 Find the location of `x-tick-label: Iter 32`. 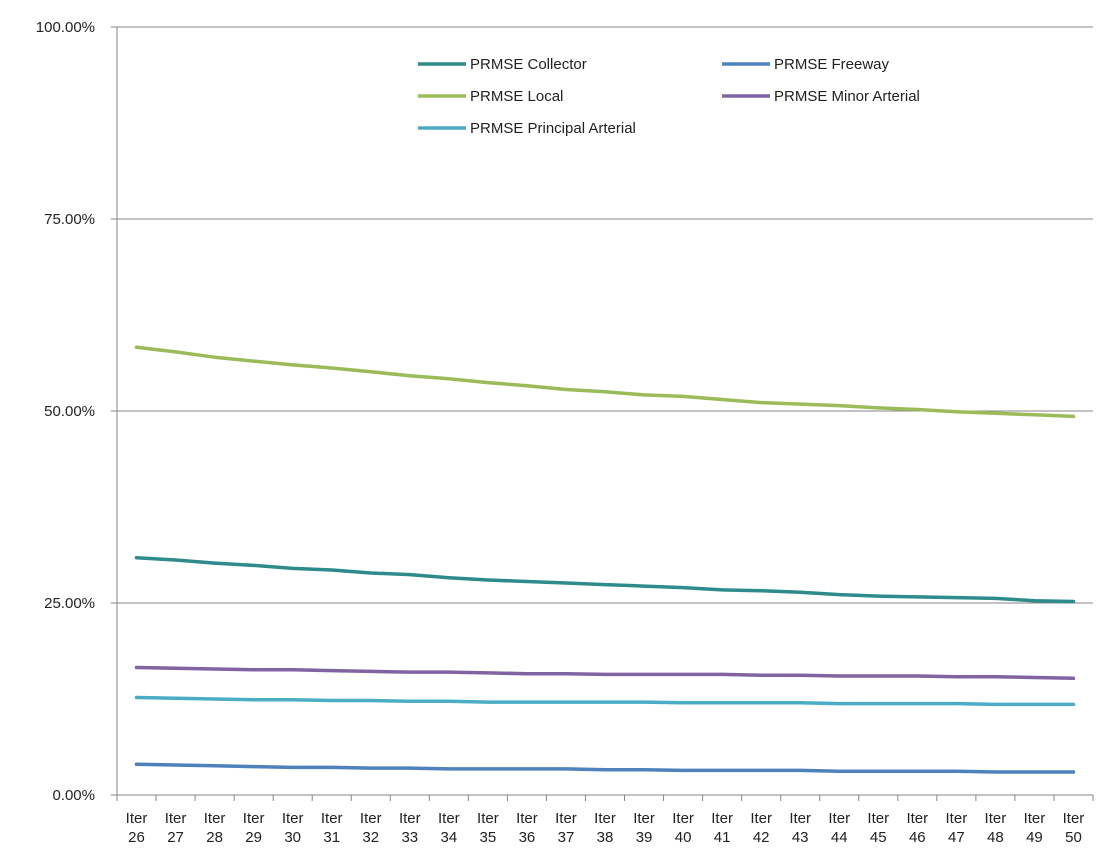

x-tick-label: Iter 32 is located at coordinates (371, 828).